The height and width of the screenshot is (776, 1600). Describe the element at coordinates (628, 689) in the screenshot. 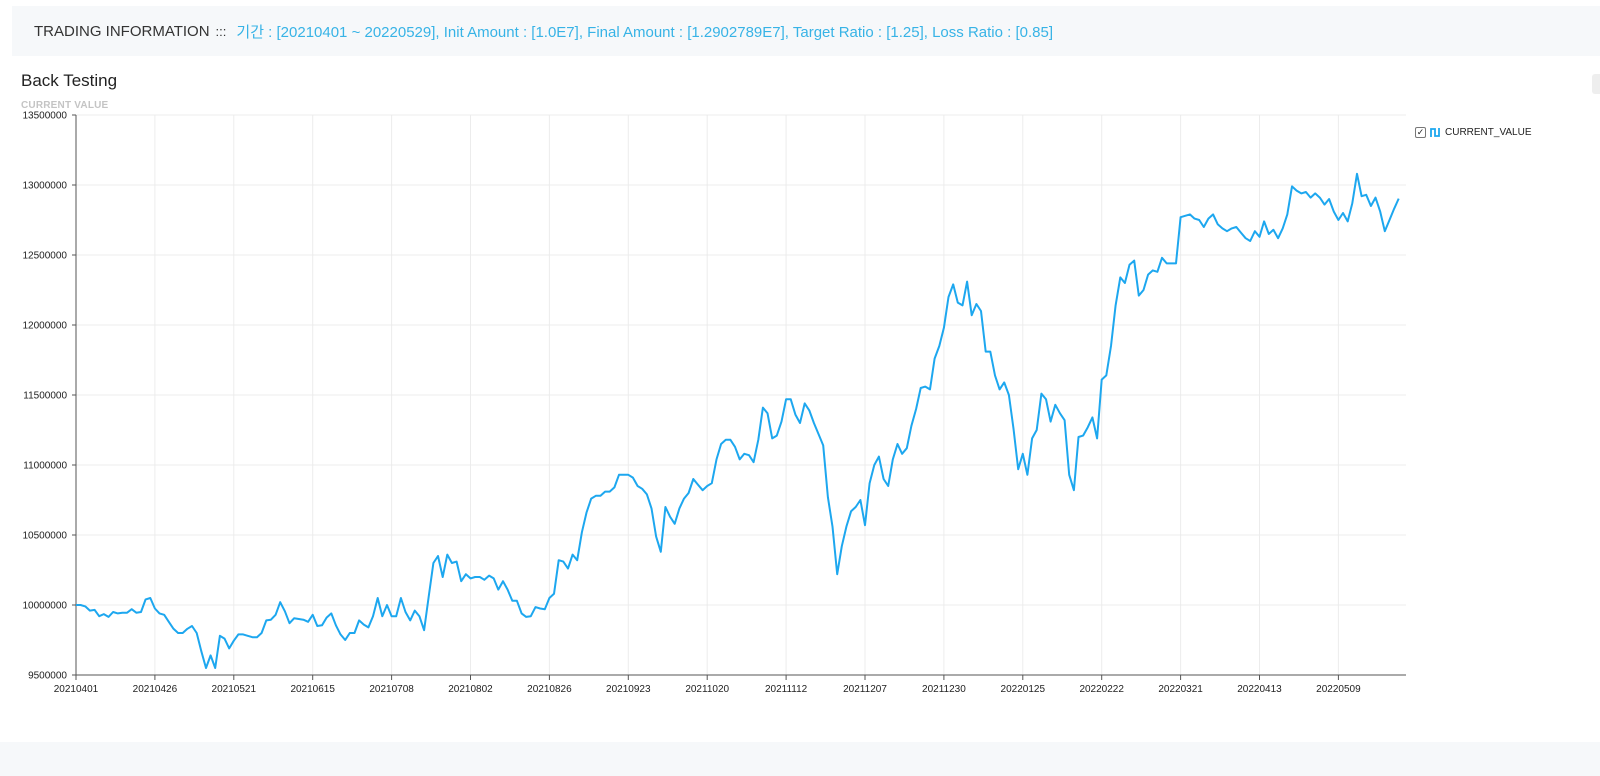

I see `x-tick-label: 20210923` at that location.